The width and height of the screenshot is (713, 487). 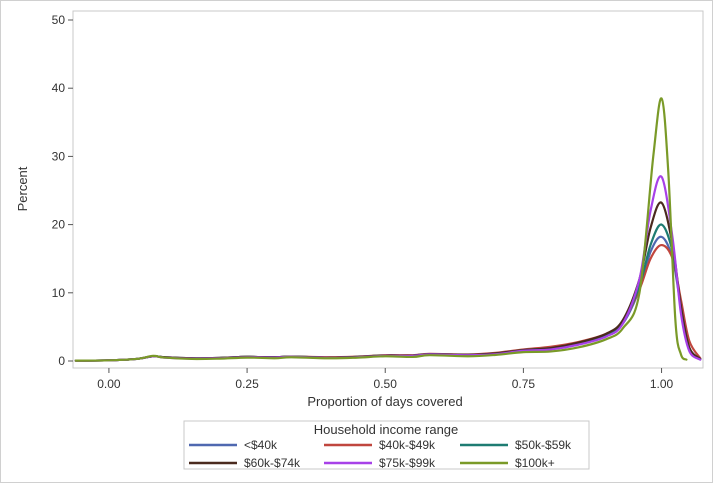 I want to click on x-axis-label: Proportion of days covered, so click(x=384, y=401).